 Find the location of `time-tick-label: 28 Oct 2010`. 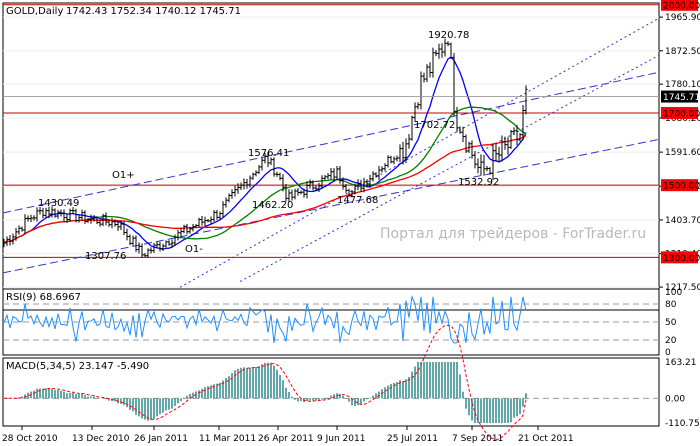

time-tick-label: 28 Oct 2010 is located at coordinates (30, 439).